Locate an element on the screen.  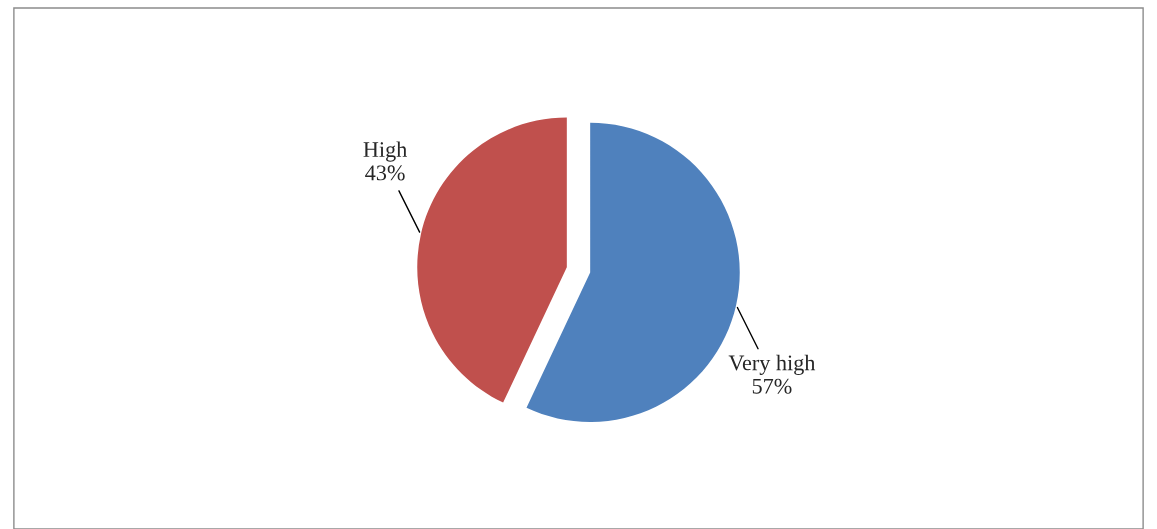
slice-label: High is located at coordinates (385, 151).